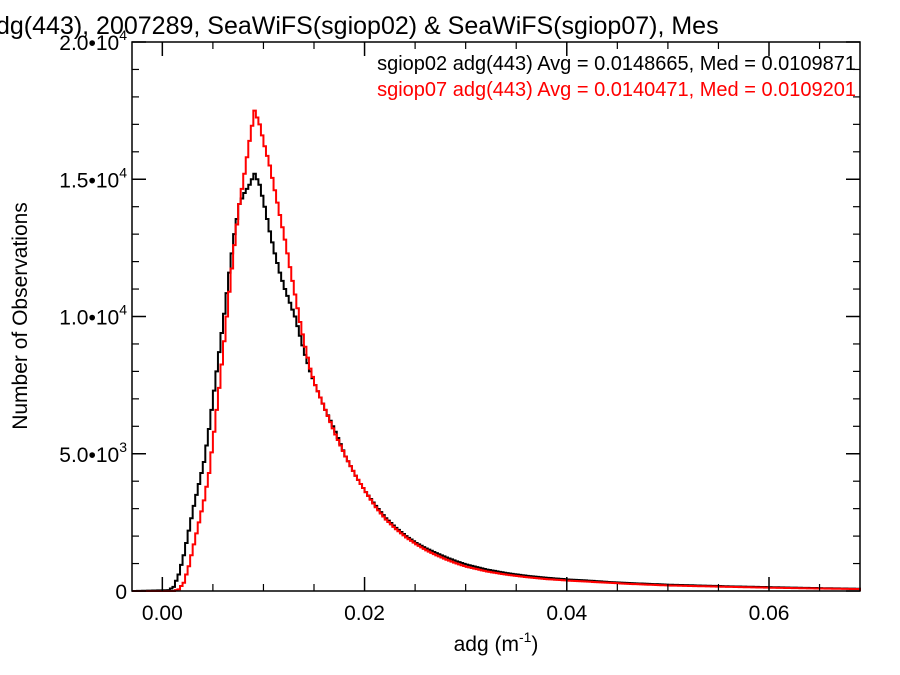  I want to click on x-axis-title-text: adg (m, so click(486, 644).